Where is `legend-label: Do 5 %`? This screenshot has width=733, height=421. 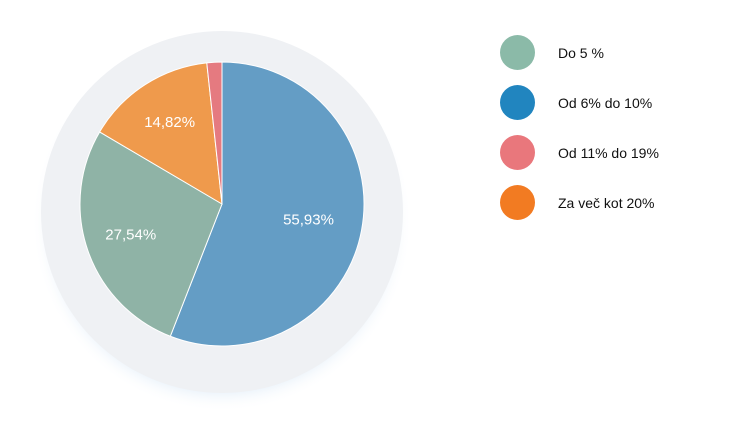 legend-label: Do 5 % is located at coordinates (581, 52).